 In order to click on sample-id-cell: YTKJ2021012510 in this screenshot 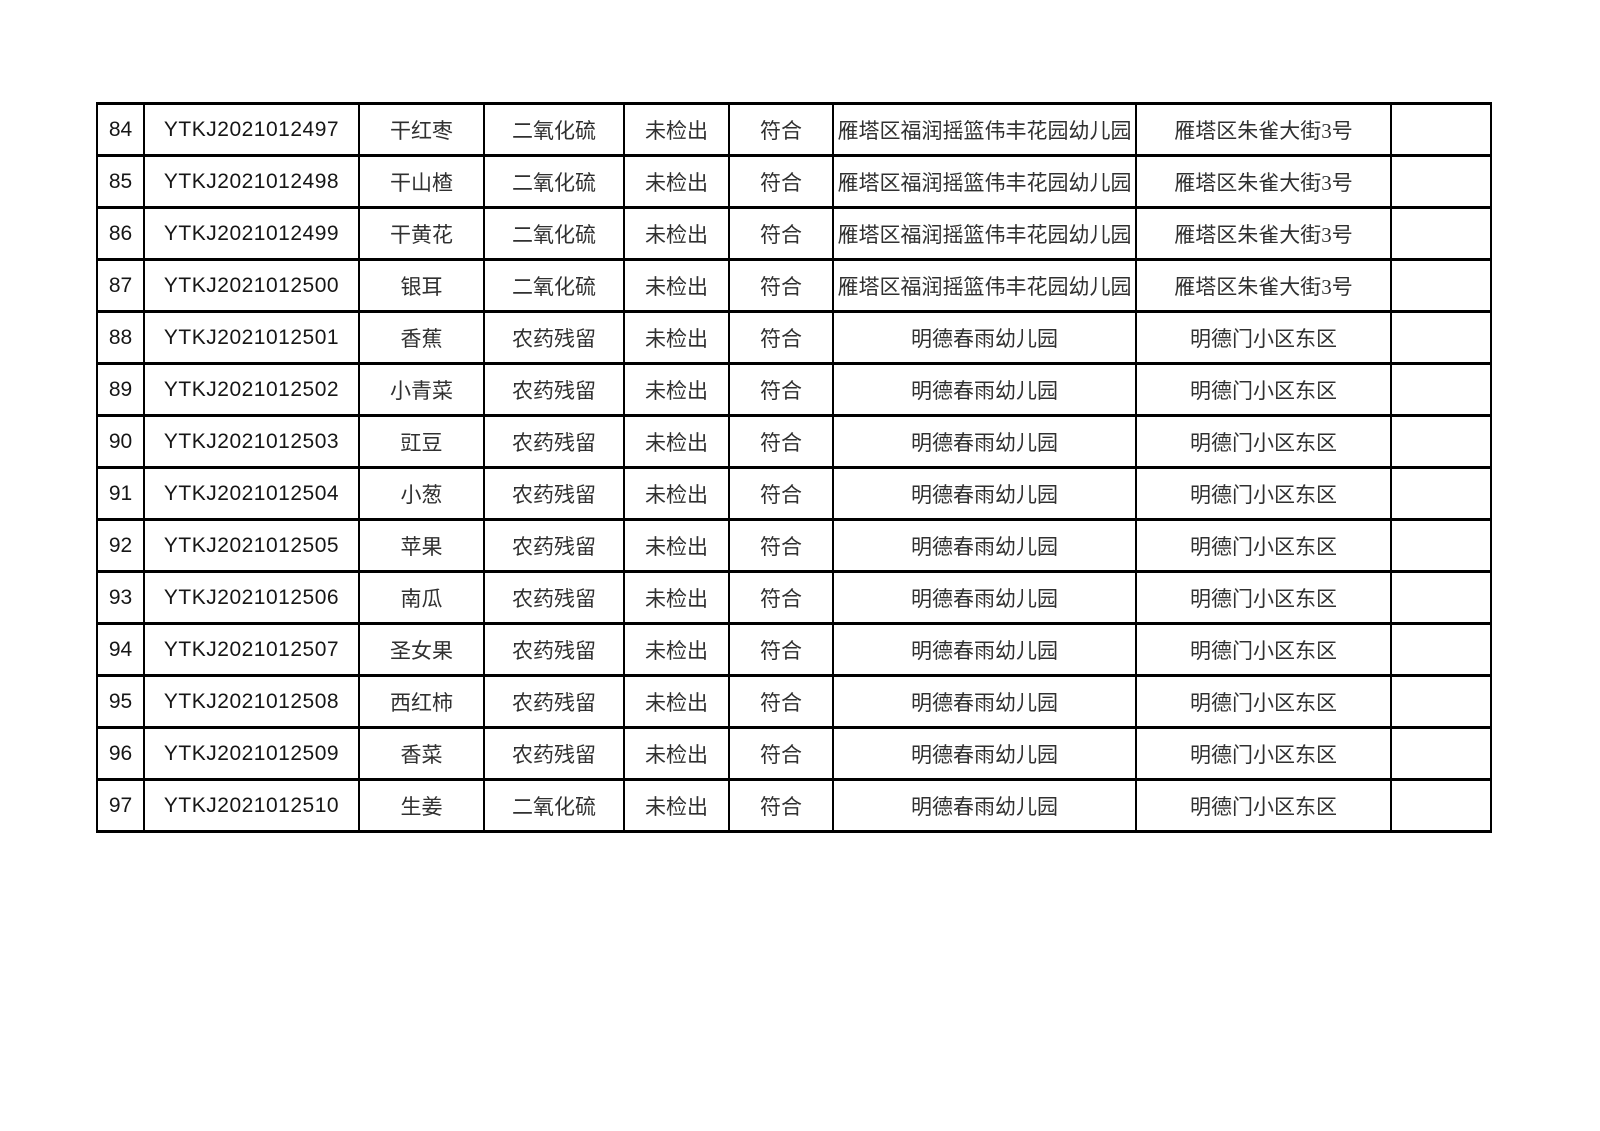, I will do `click(251, 805)`.